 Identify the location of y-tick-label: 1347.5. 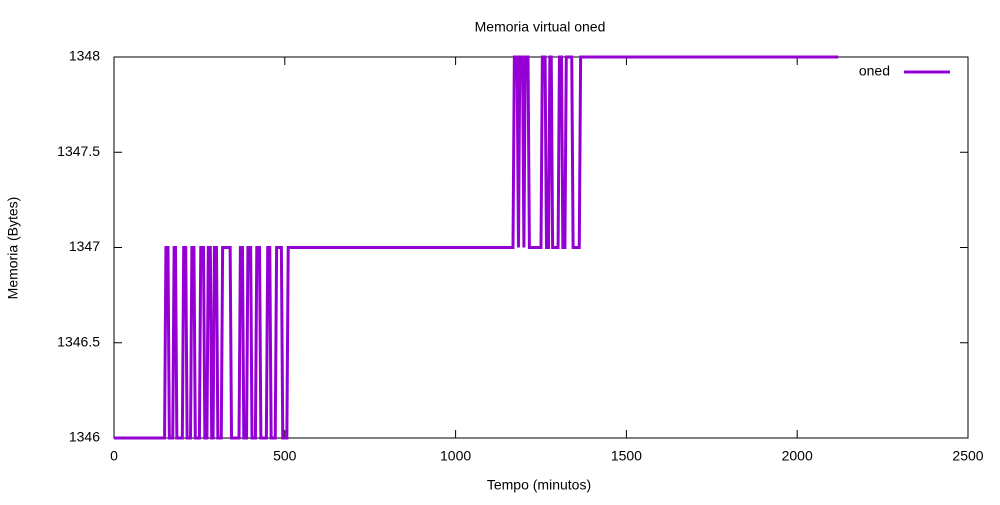
(78, 151).